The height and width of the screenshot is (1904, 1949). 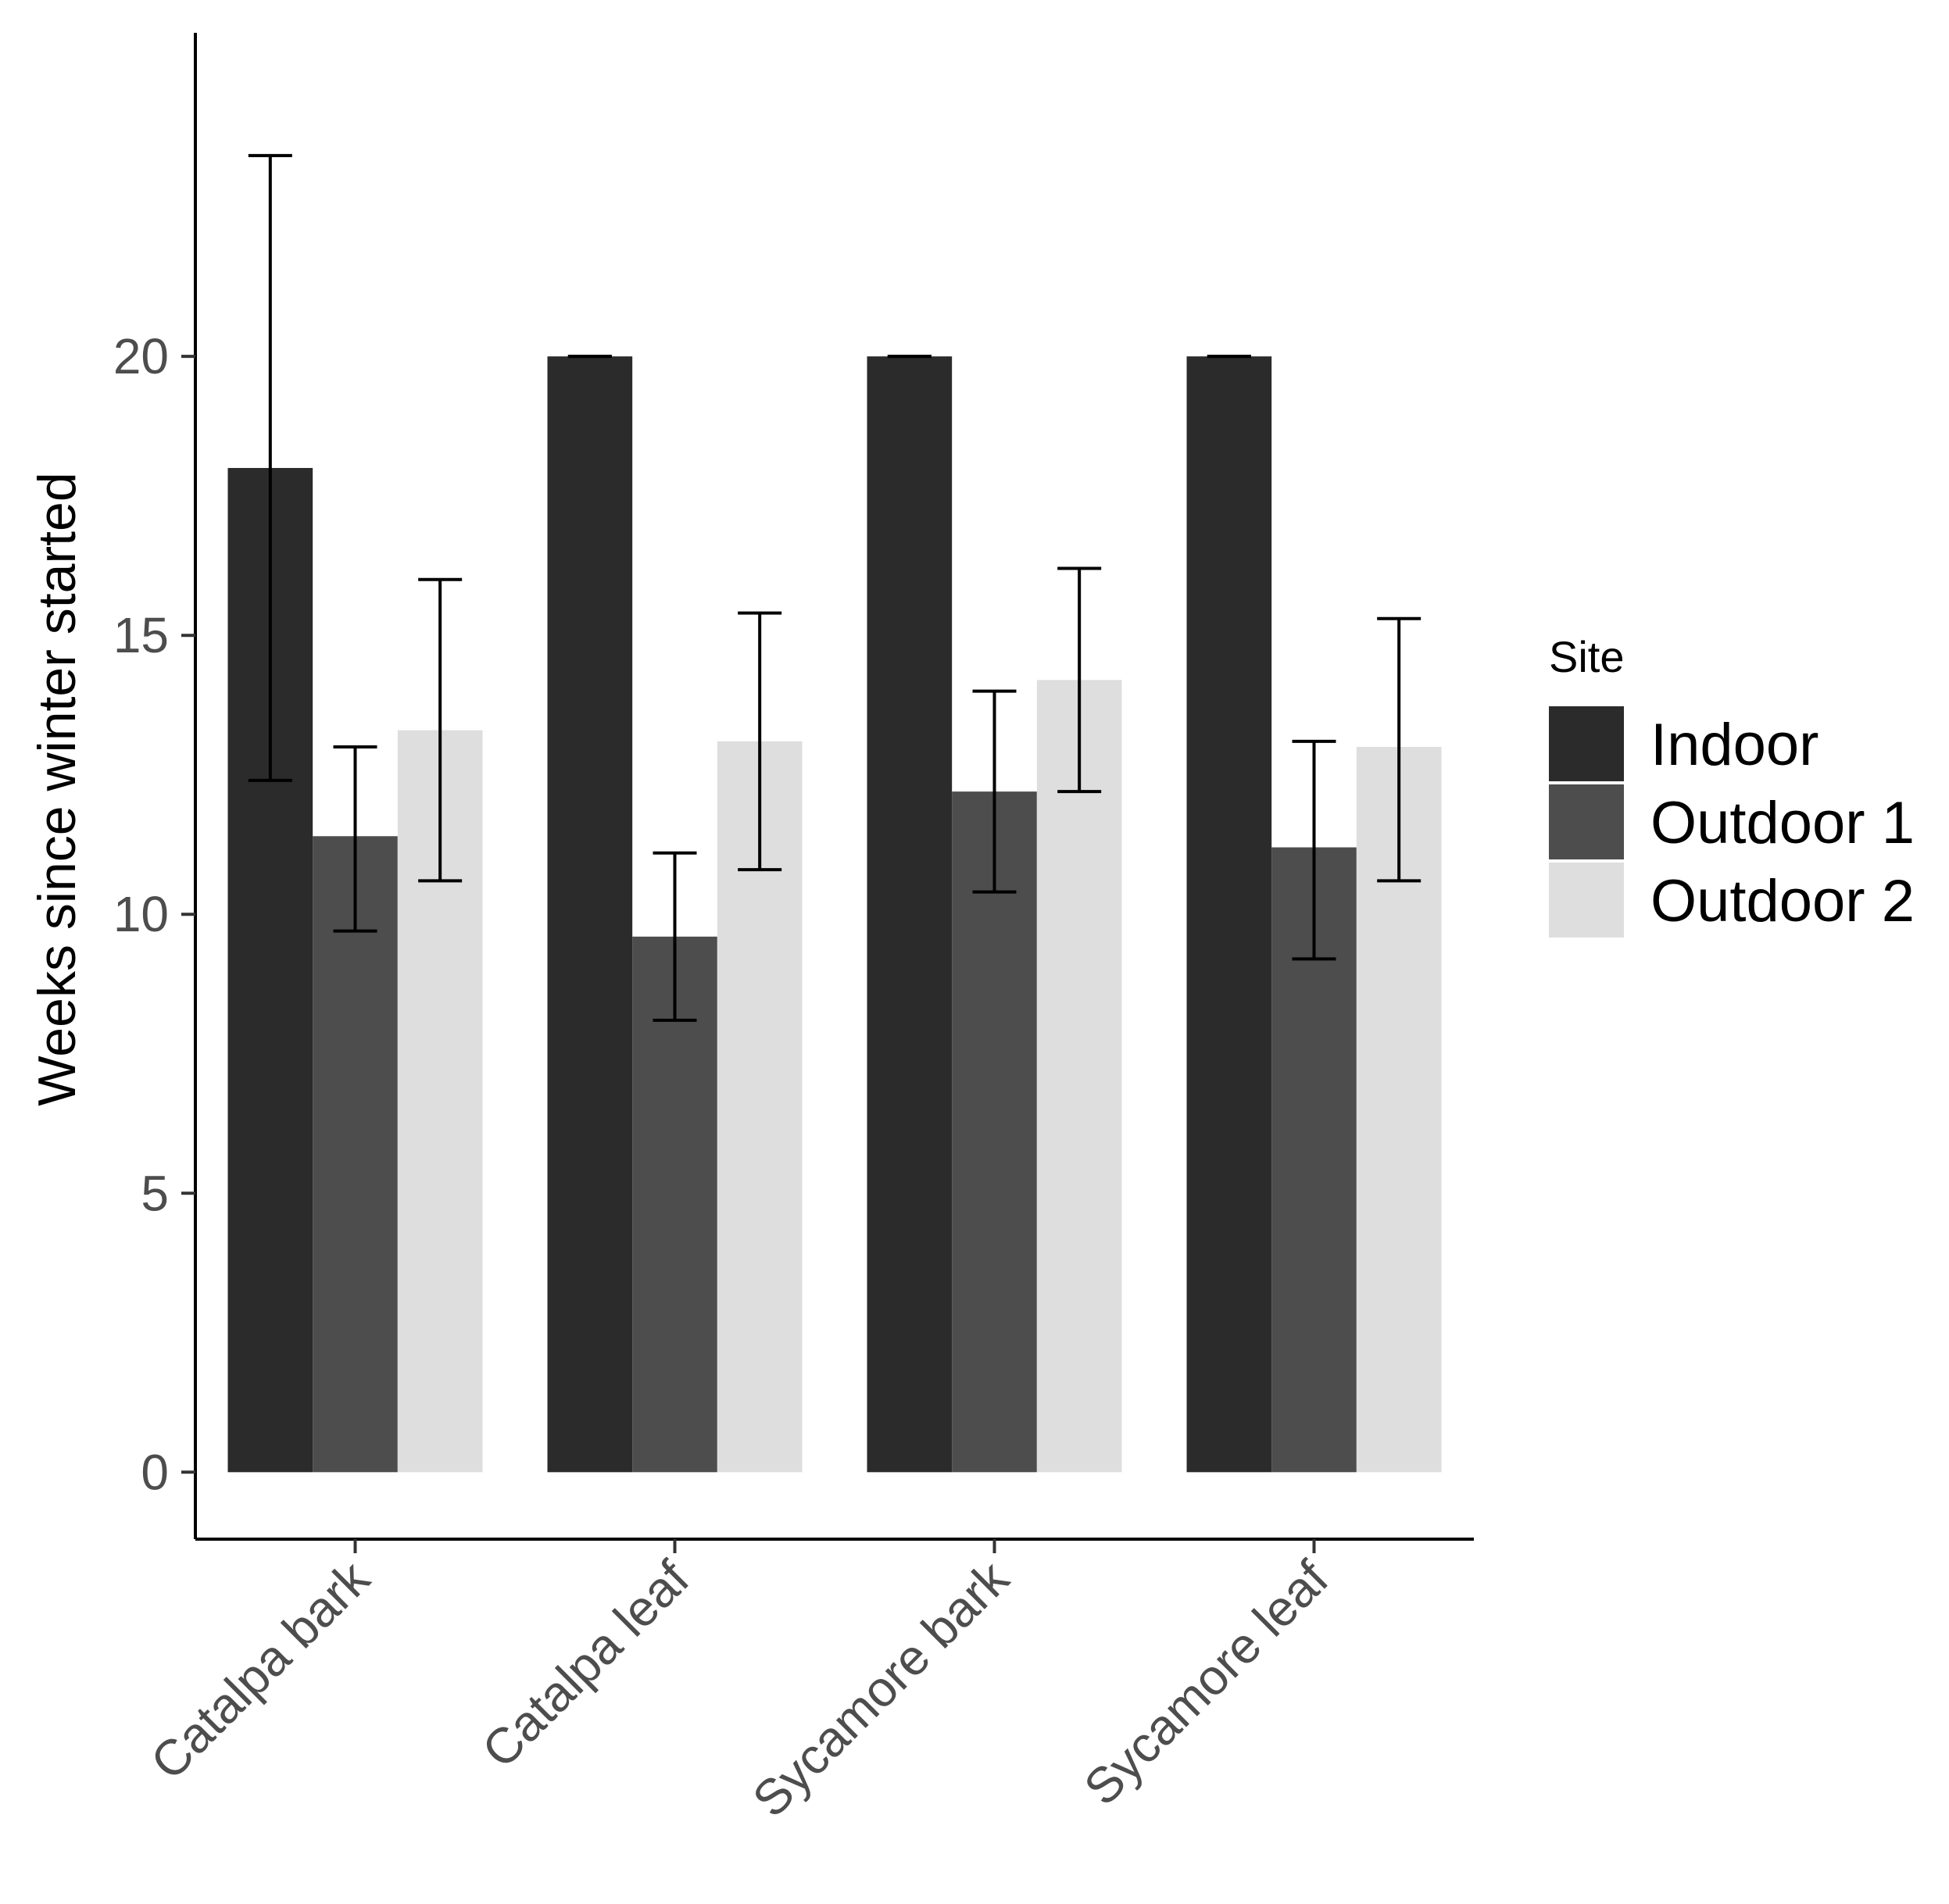 I want to click on y-tick-label-20: 20, so click(x=141, y=356).